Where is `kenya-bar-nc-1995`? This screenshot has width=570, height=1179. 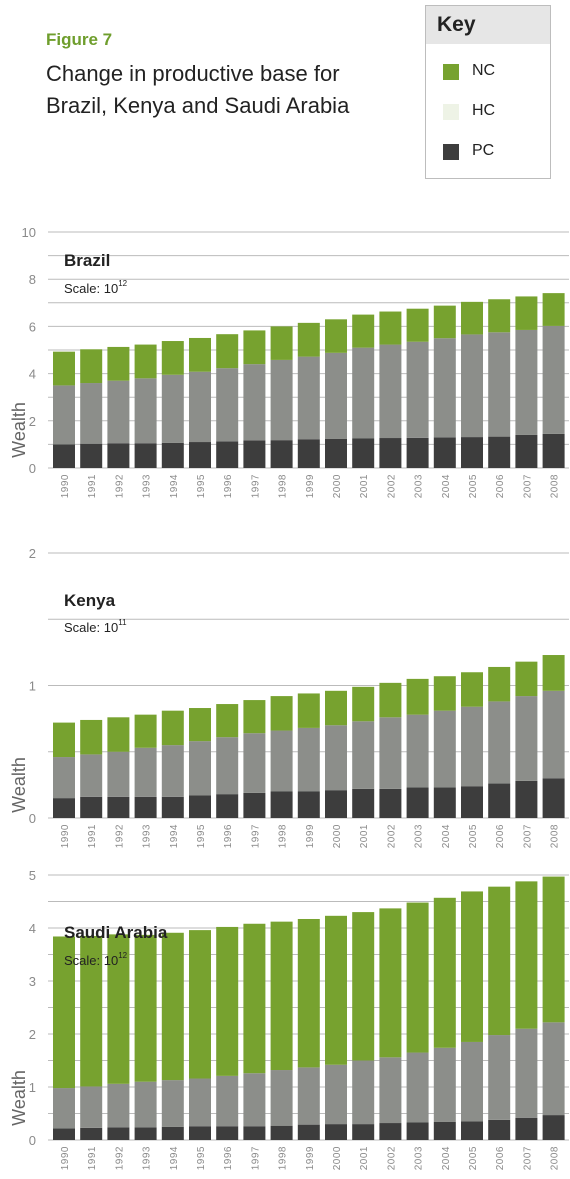 kenya-bar-nc-1995 is located at coordinates (200, 725).